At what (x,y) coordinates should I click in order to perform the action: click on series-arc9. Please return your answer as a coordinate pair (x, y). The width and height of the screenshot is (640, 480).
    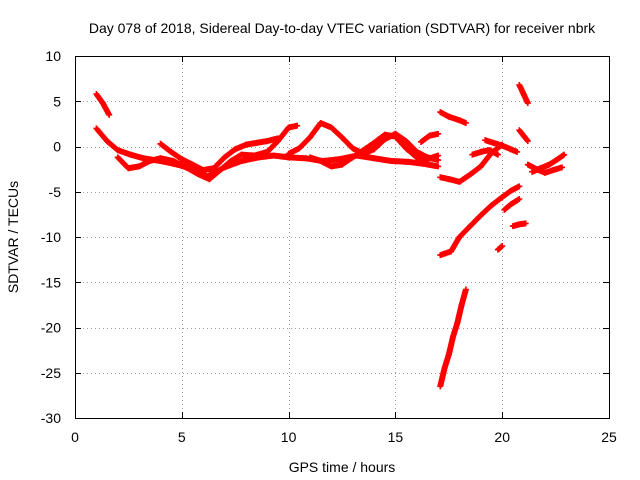
    Looking at the image, I should click on (453, 338).